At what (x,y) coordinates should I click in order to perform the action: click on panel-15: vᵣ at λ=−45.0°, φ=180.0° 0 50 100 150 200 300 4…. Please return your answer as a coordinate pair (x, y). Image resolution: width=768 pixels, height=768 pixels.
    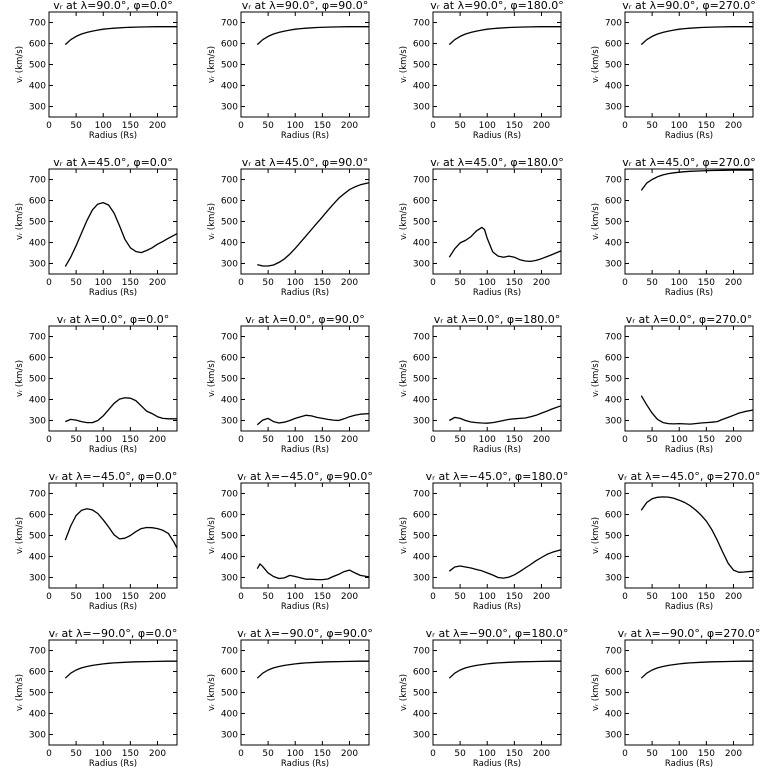
    Looking at the image, I should click on (483, 541).